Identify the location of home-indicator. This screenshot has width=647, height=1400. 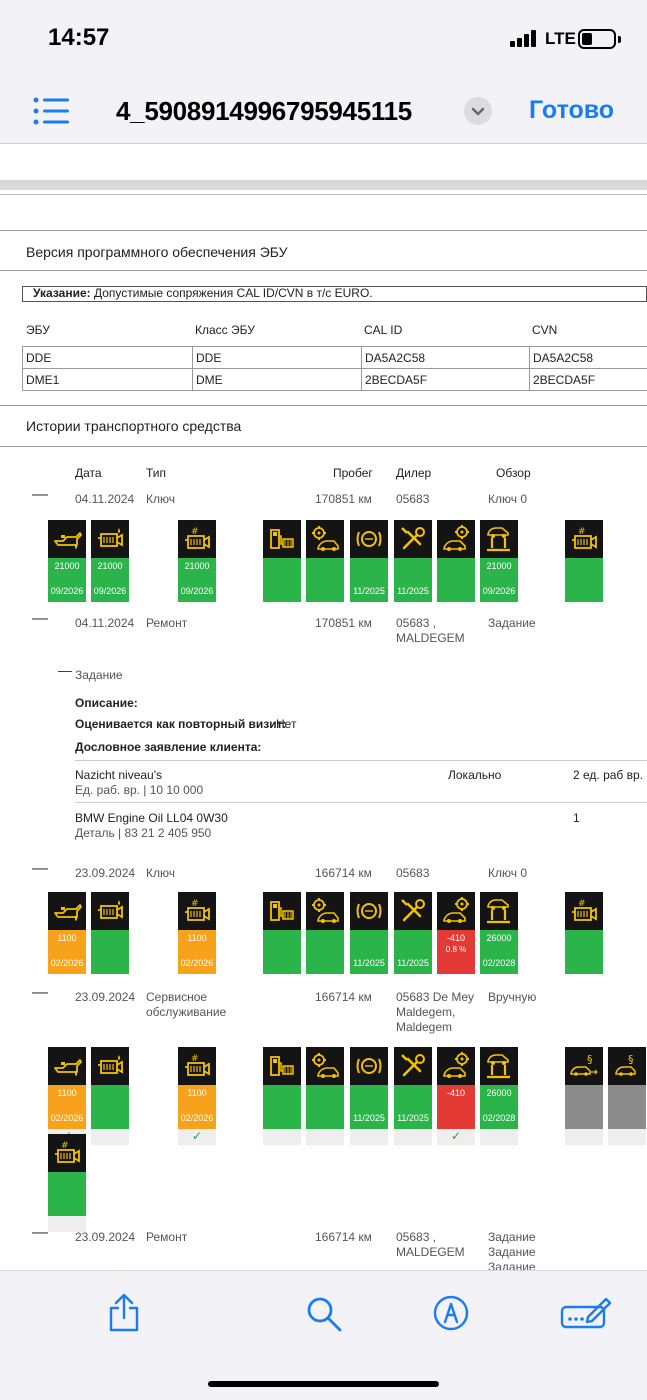
(323, 1384).